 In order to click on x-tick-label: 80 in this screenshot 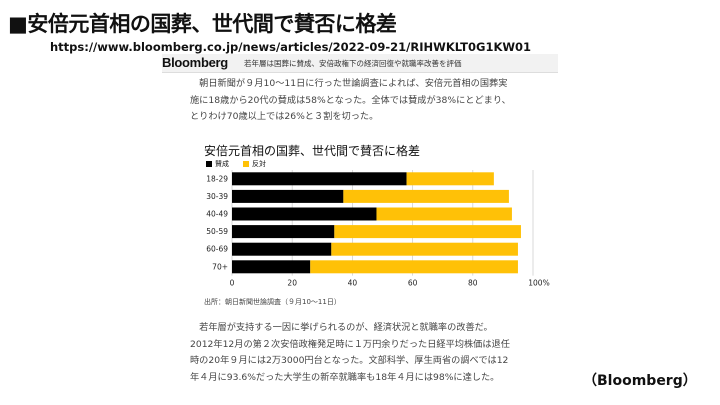, I will do `click(473, 283)`.